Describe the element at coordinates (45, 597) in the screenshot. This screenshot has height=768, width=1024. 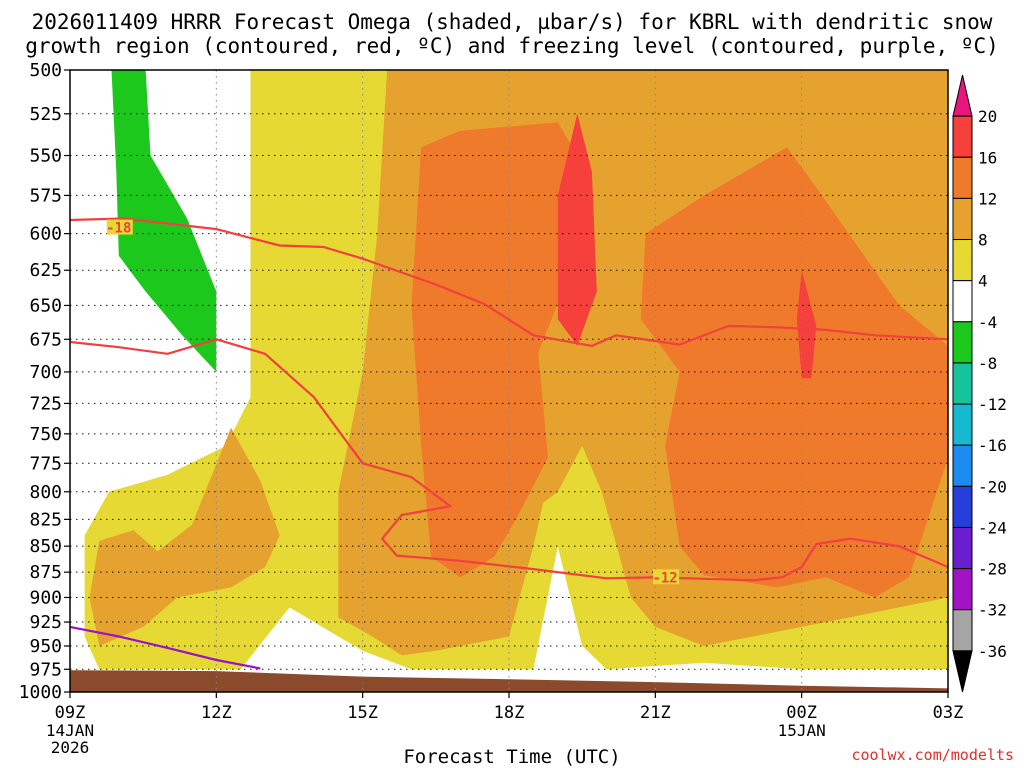
I see `y-tick-label-900: 900` at that location.